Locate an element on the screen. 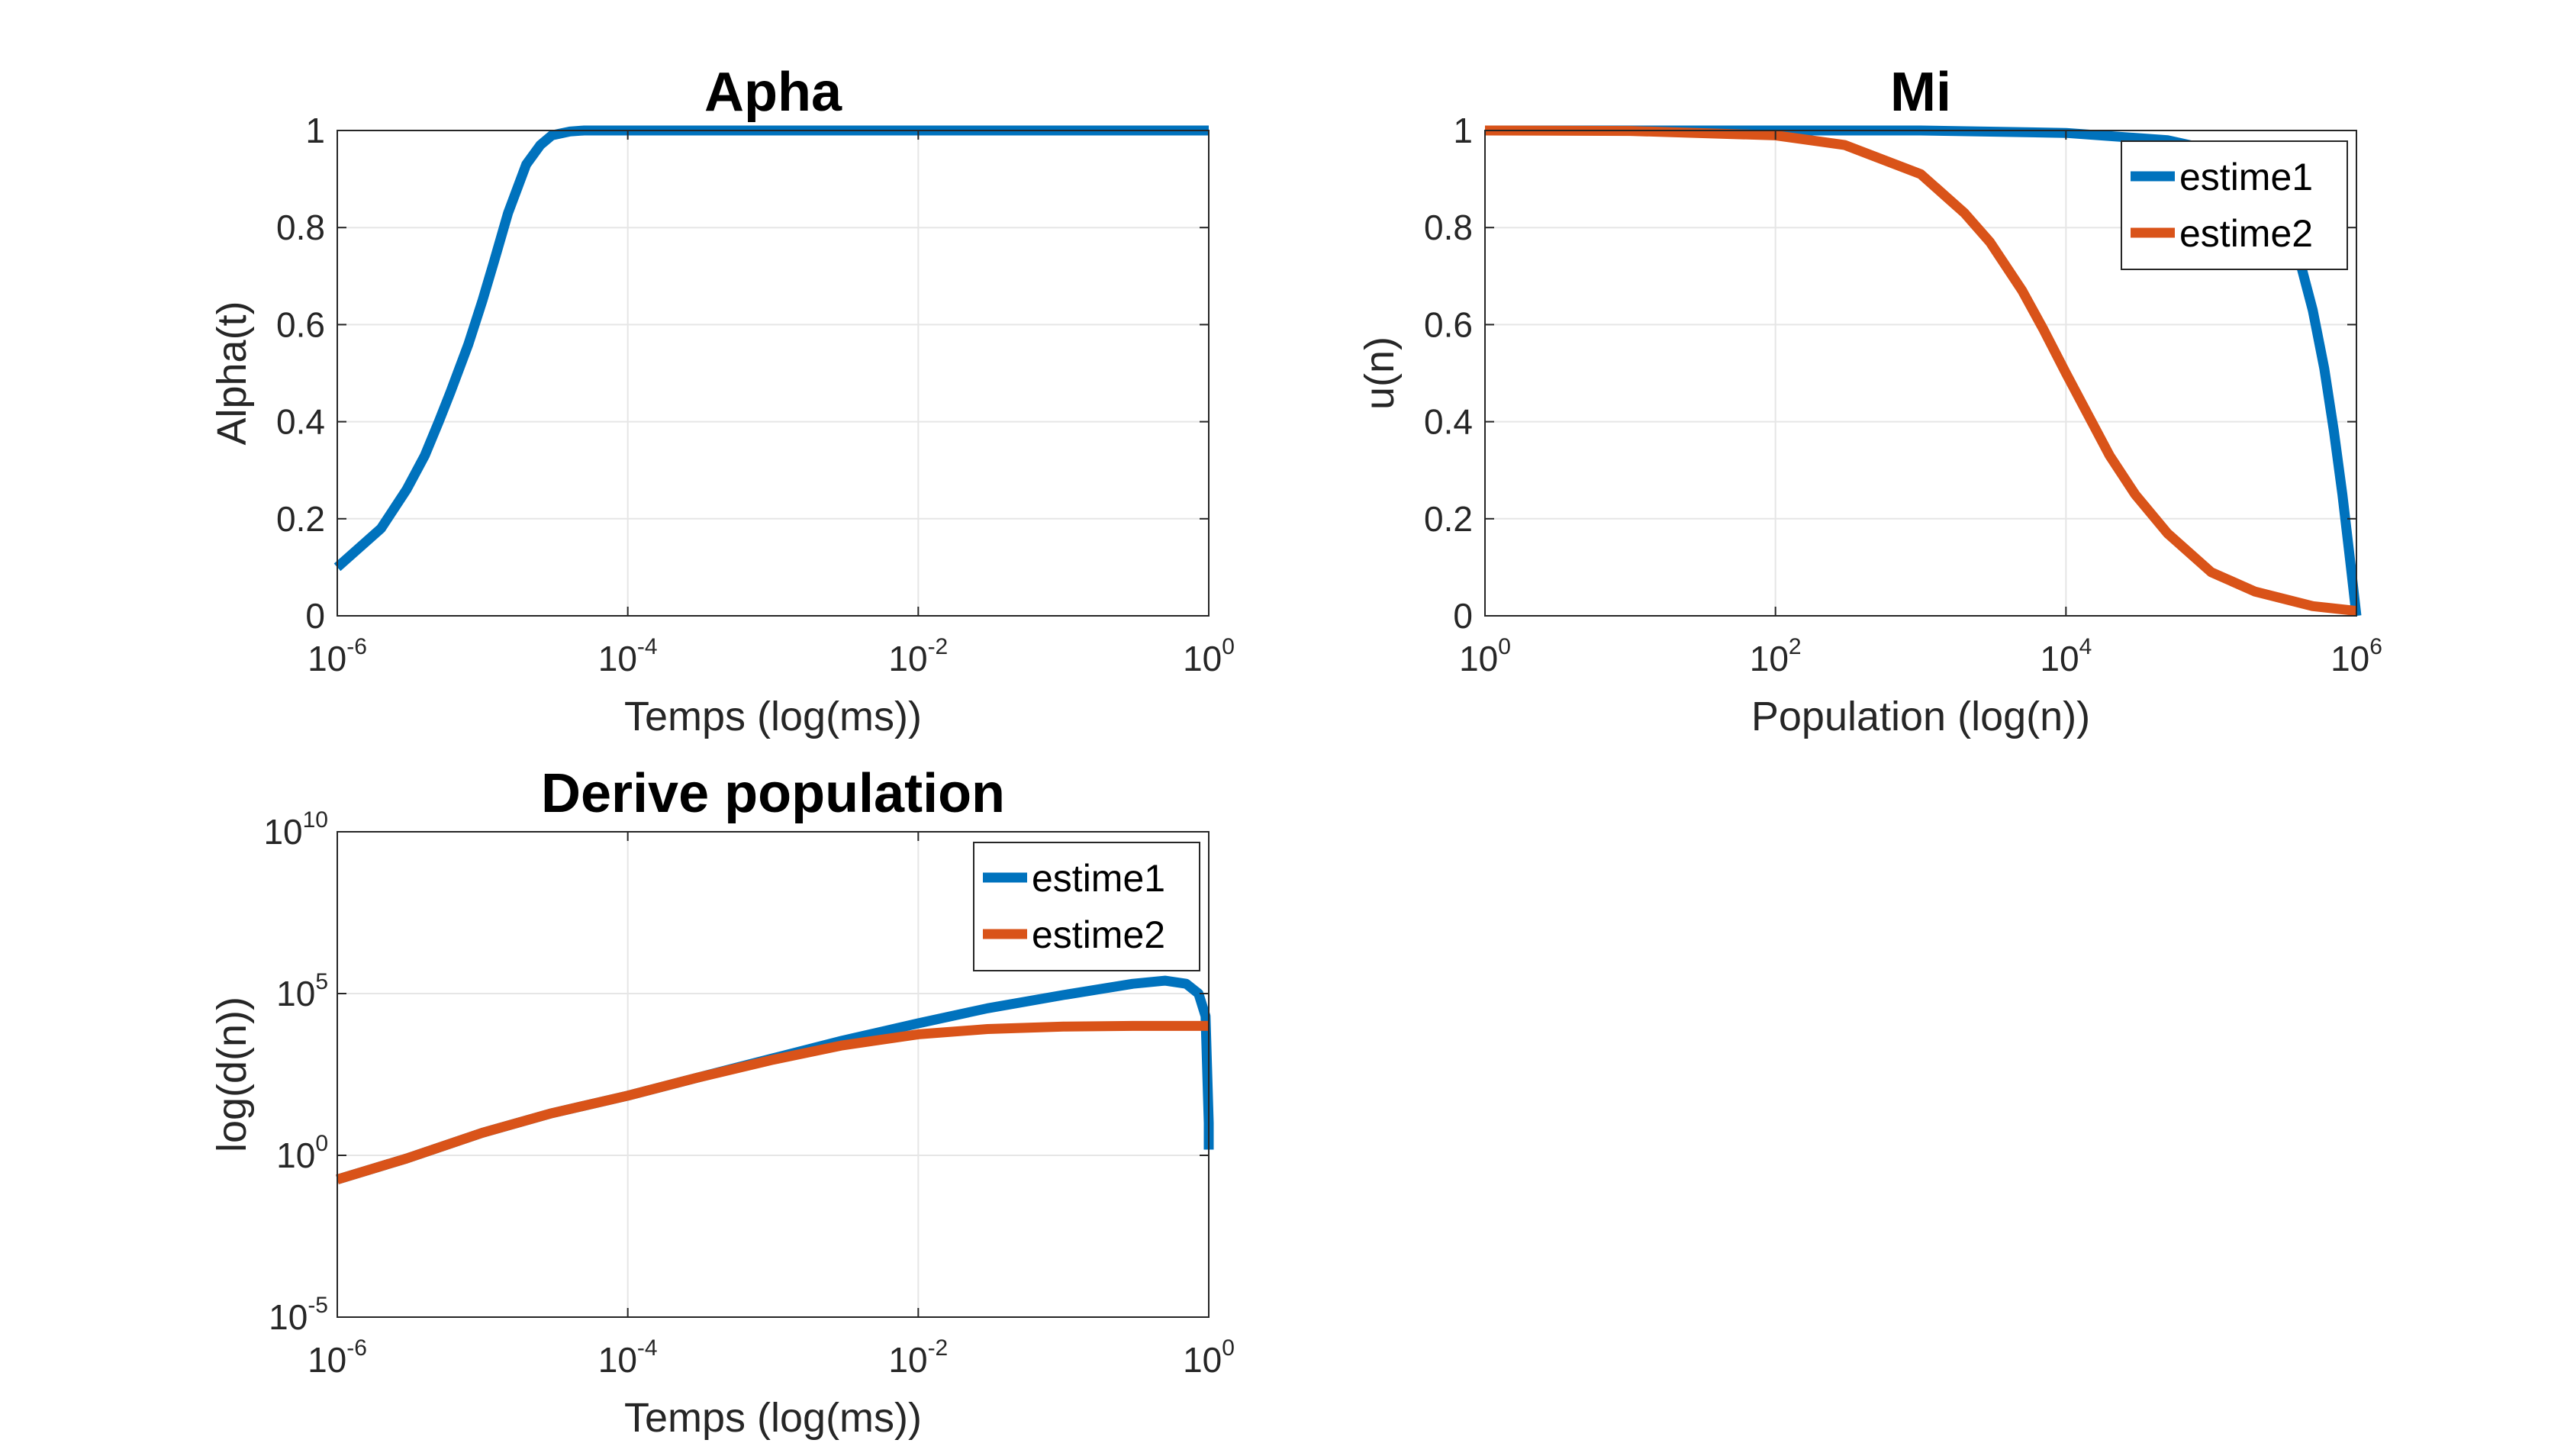  x-tick-label: 10² is located at coordinates (1776, 656).